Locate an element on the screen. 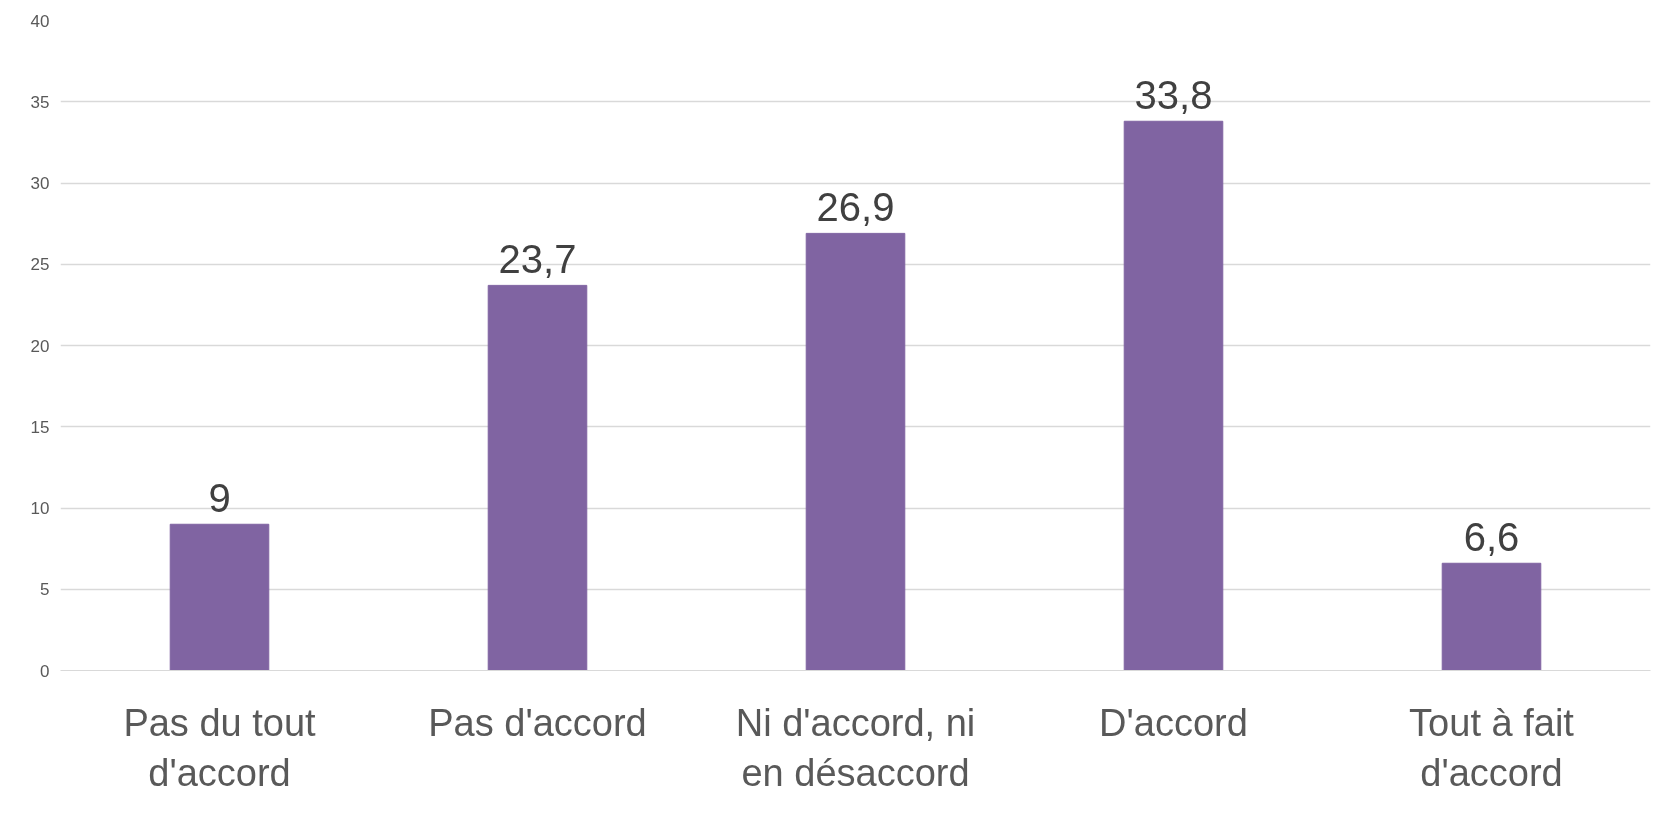  data-label: 26,9 is located at coordinates (855, 207).